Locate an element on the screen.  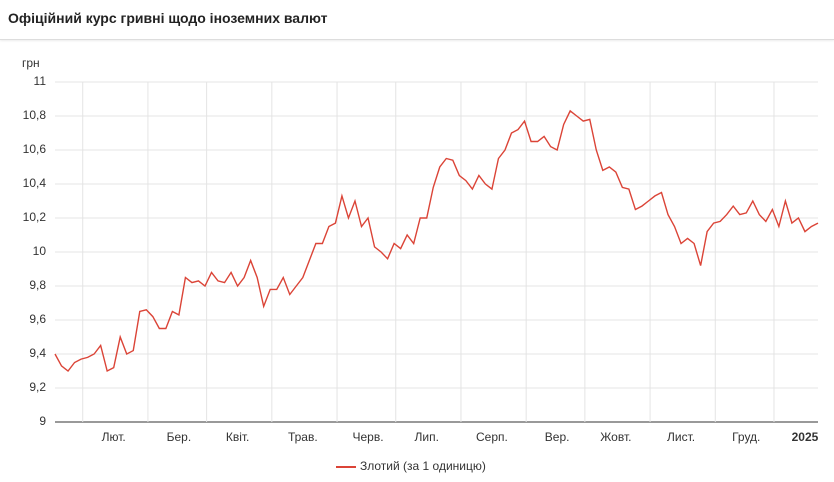
y-tick-label: 10,8 is located at coordinates (35, 115).